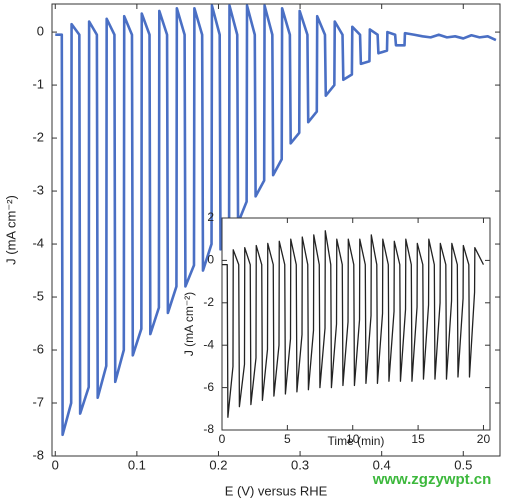 The width and height of the screenshot is (512, 502). I want to click on y-tick-label: 2, so click(210, 217).